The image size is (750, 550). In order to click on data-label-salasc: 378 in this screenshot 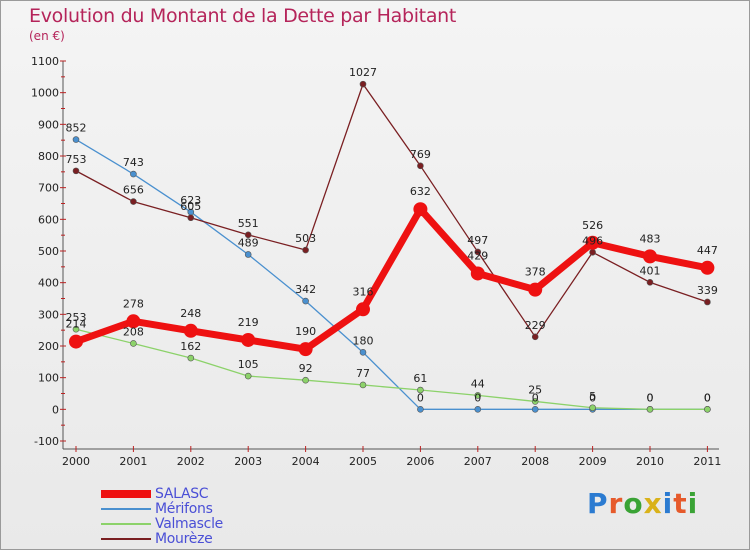, I will do `click(535, 272)`.